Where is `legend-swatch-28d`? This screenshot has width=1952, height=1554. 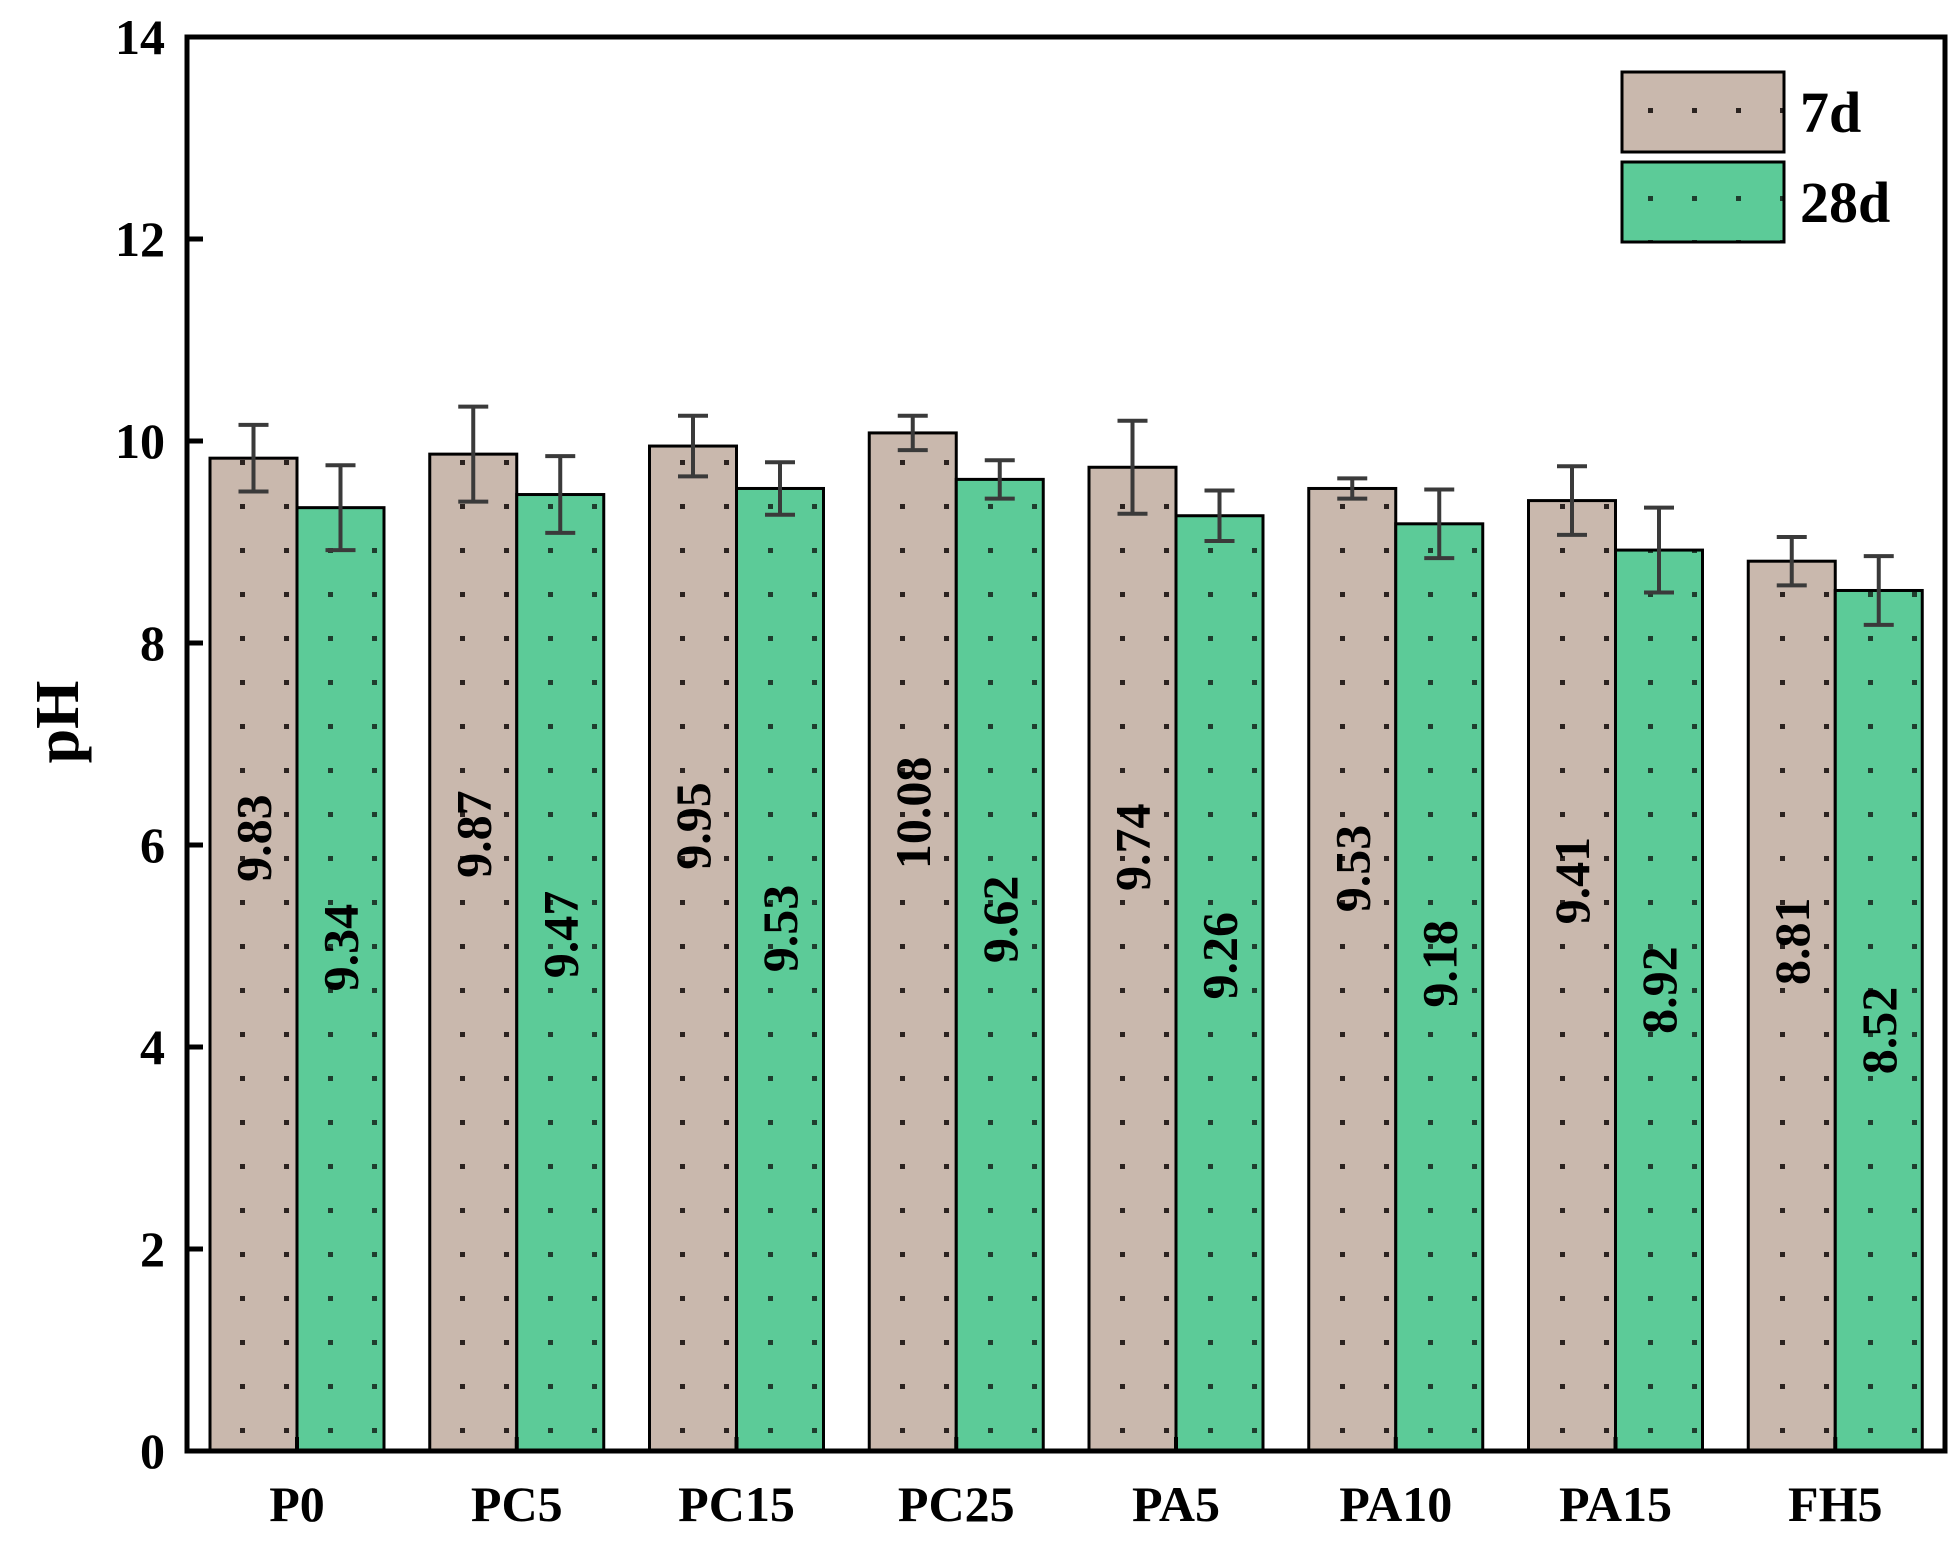 legend-swatch-28d is located at coordinates (1703, 202).